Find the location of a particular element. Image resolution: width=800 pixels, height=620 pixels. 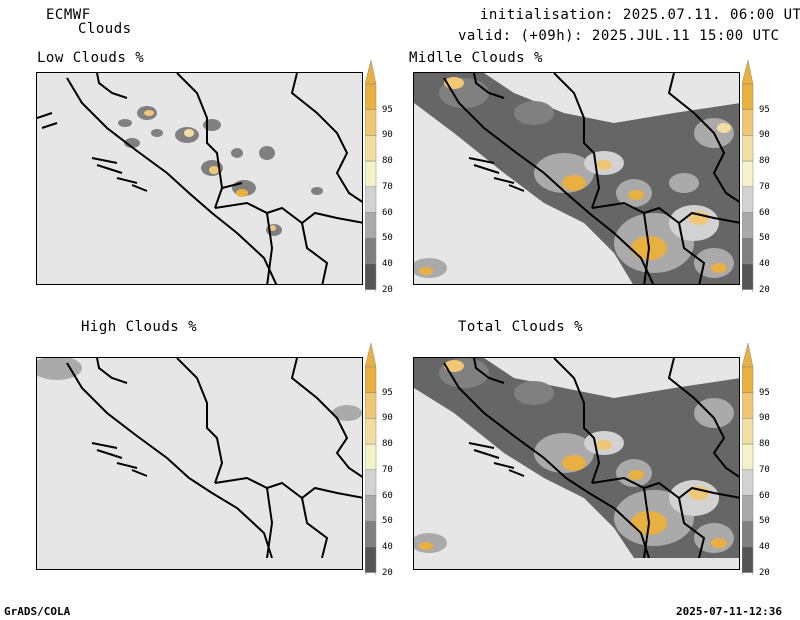

valid-time-label: valid: (+09h): 2025.JUL.11 15:00 UTC is located at coordinates (619, 36).